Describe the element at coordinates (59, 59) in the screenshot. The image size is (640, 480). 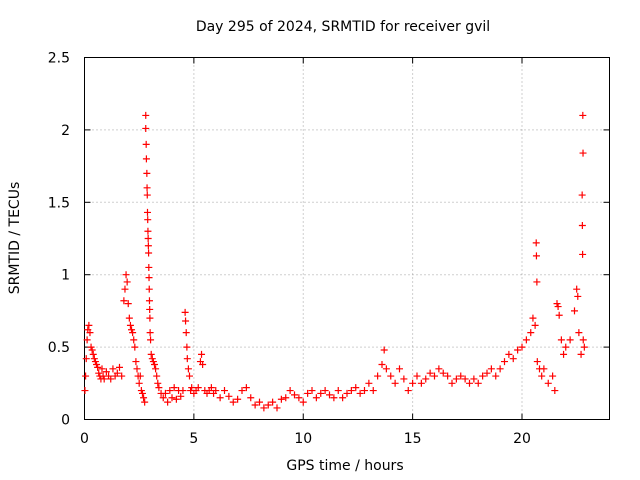
I see `y-tick-label: 2.5` at that location.